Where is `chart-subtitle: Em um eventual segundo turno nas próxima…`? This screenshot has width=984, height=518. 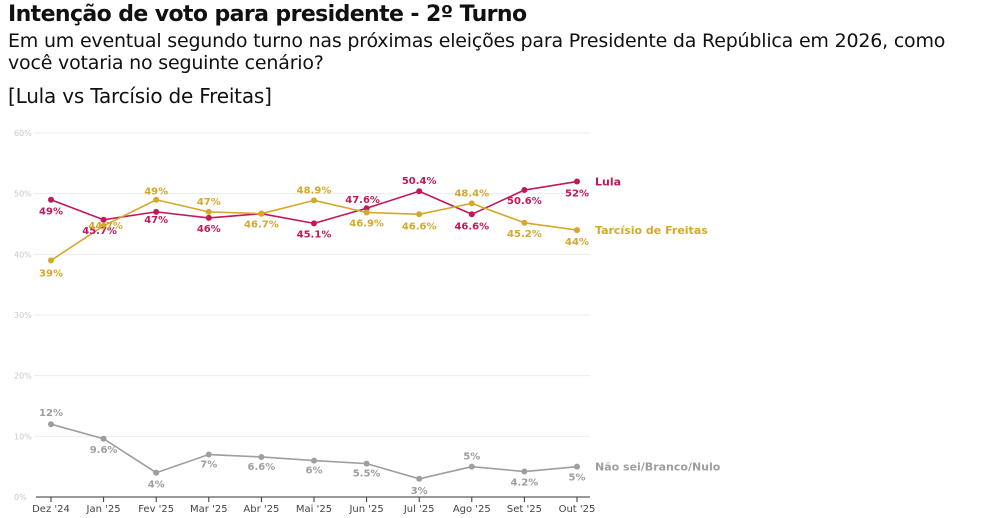
chart-subtitle: Em um eventual segundo turno nas próxima… is located at coordinates (477, 52).